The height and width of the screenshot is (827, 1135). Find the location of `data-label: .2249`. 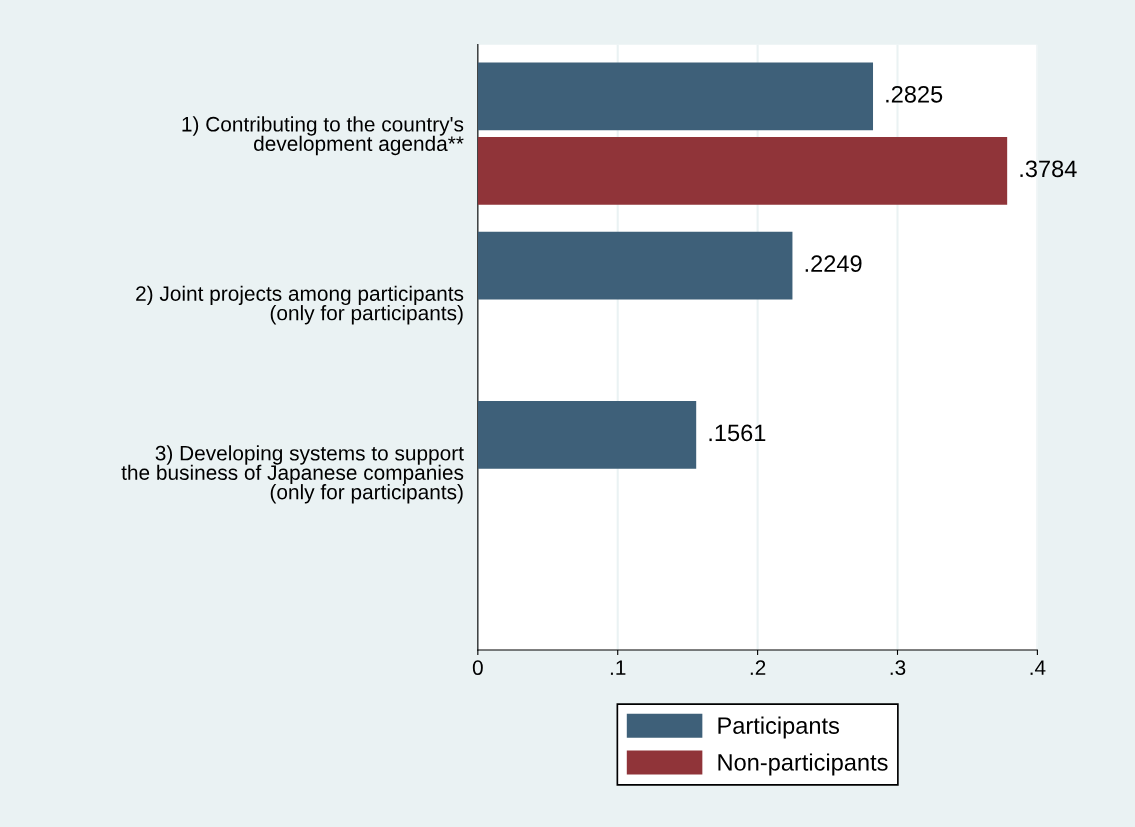

data-label: .2249 is located at coordinates (833, 263).